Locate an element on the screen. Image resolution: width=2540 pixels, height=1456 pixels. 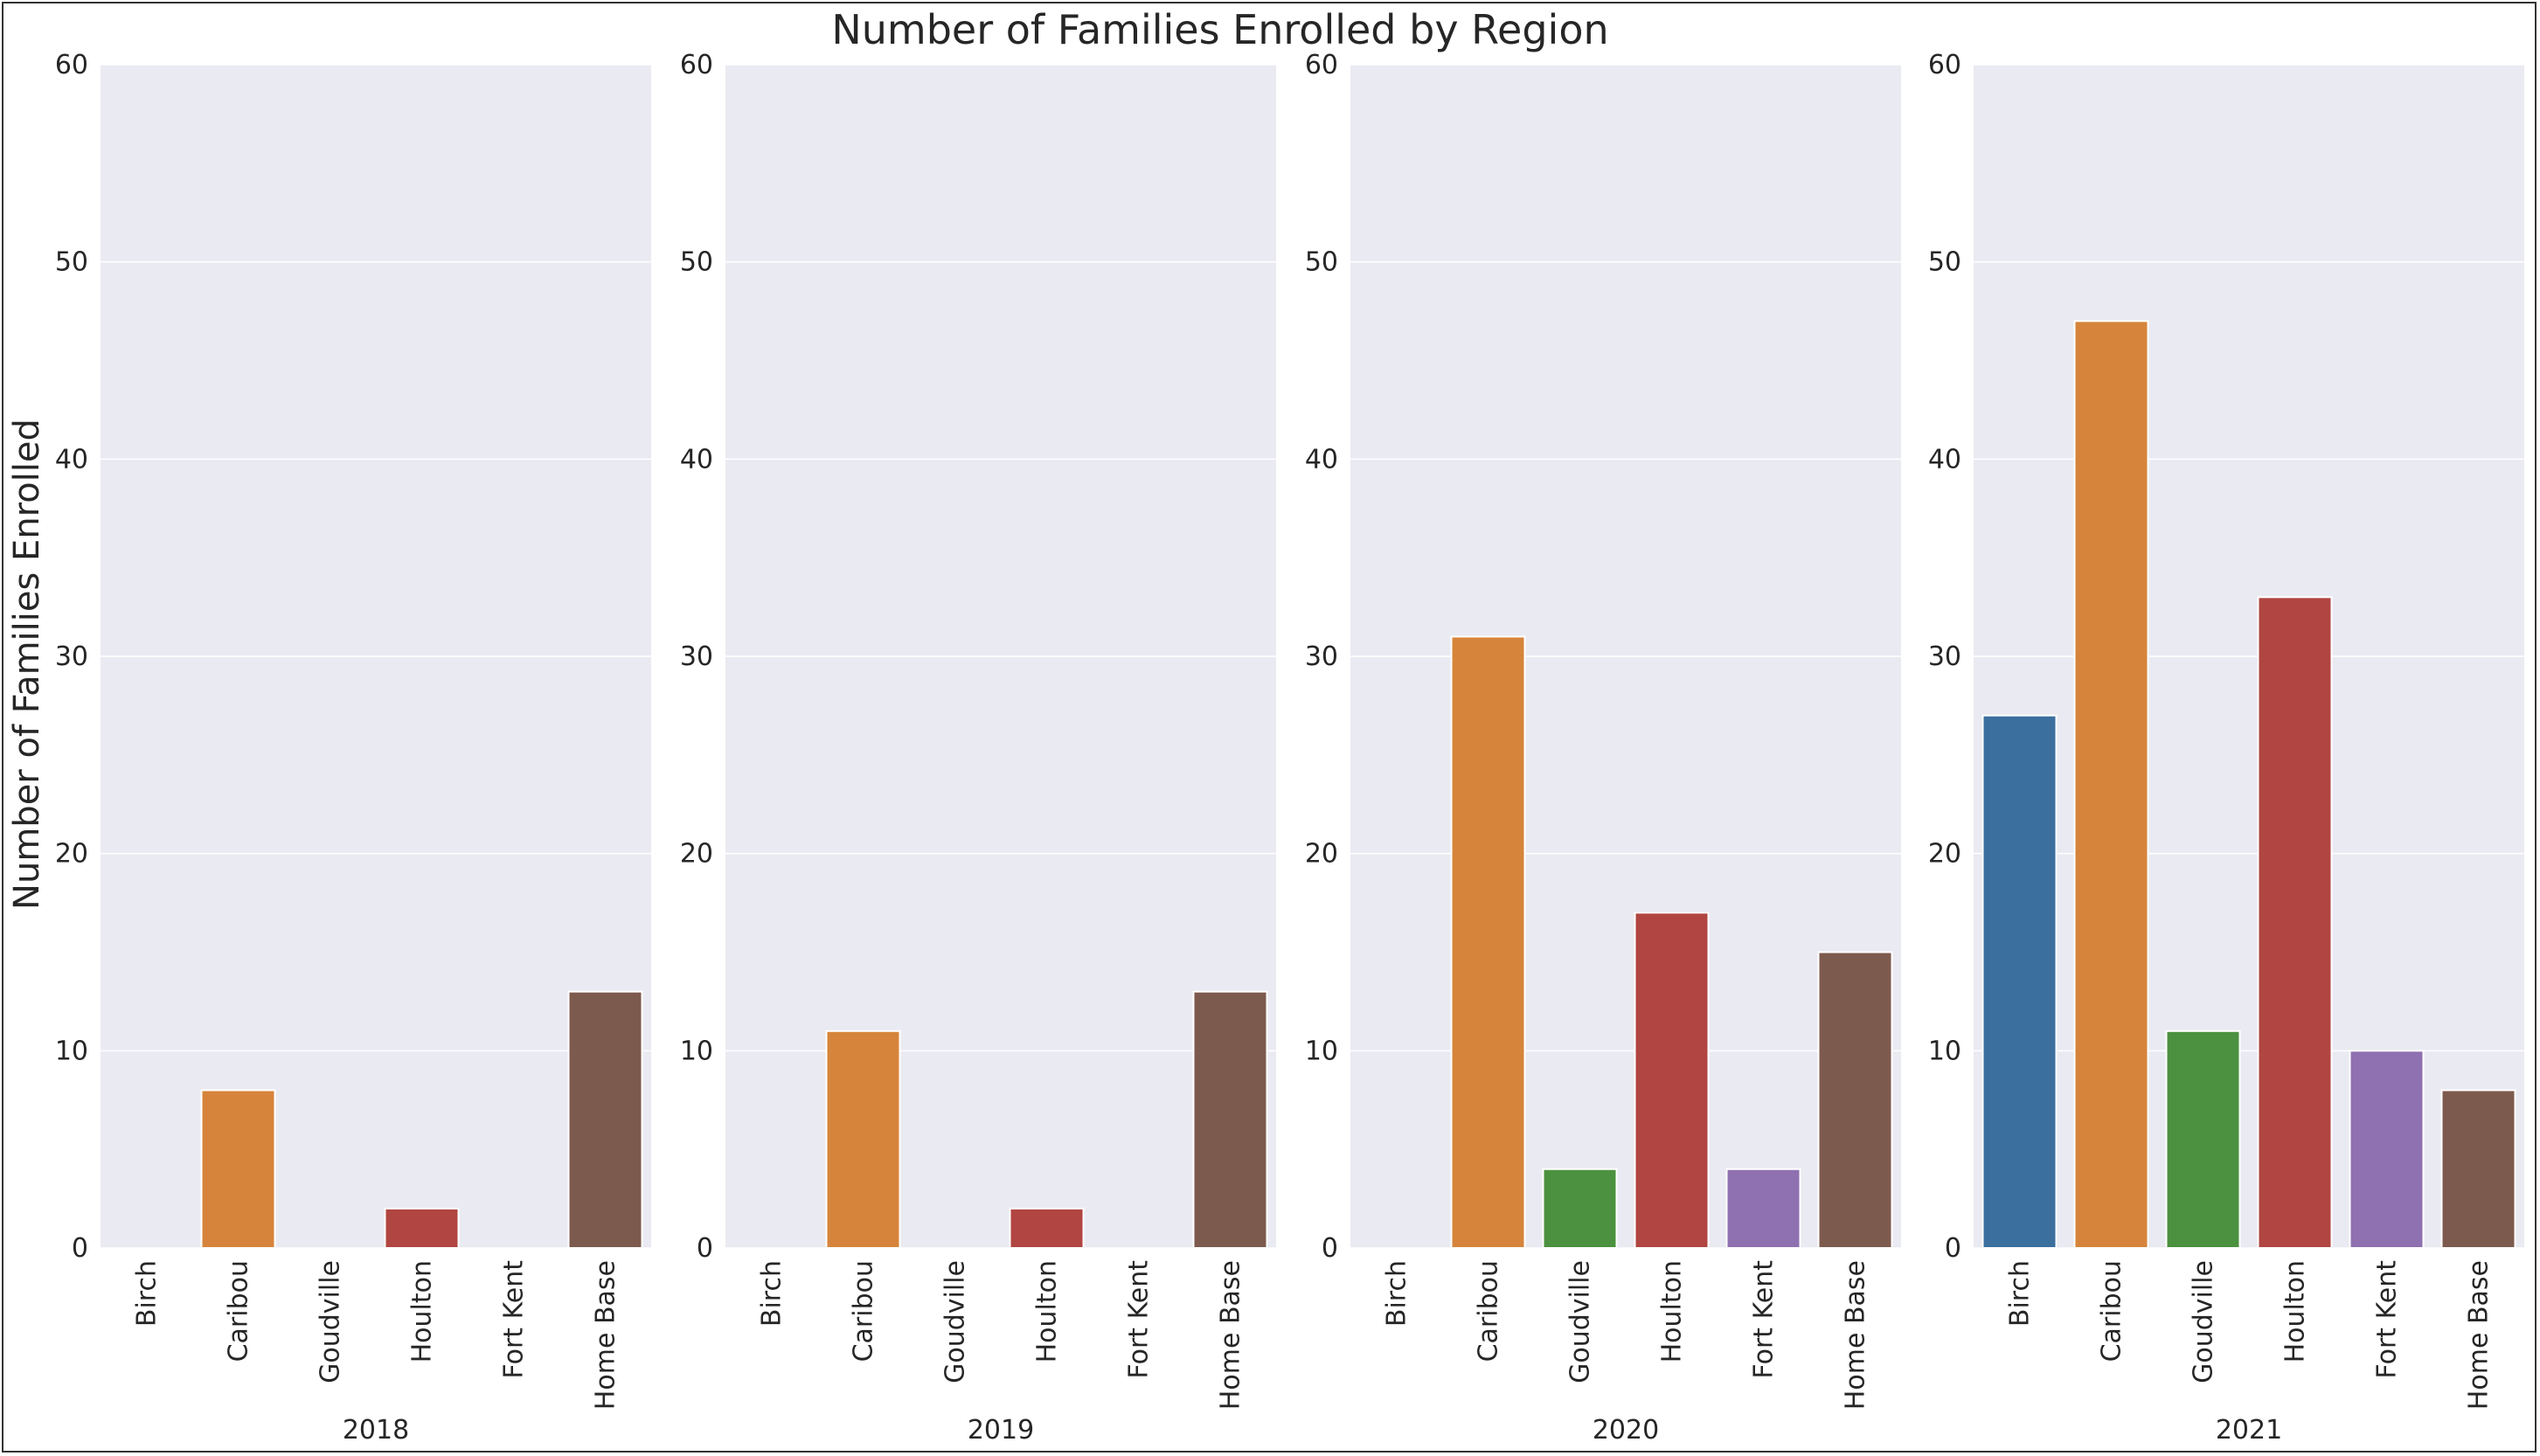
bar-2019-home-base is located at coordinates (1230, 1119).